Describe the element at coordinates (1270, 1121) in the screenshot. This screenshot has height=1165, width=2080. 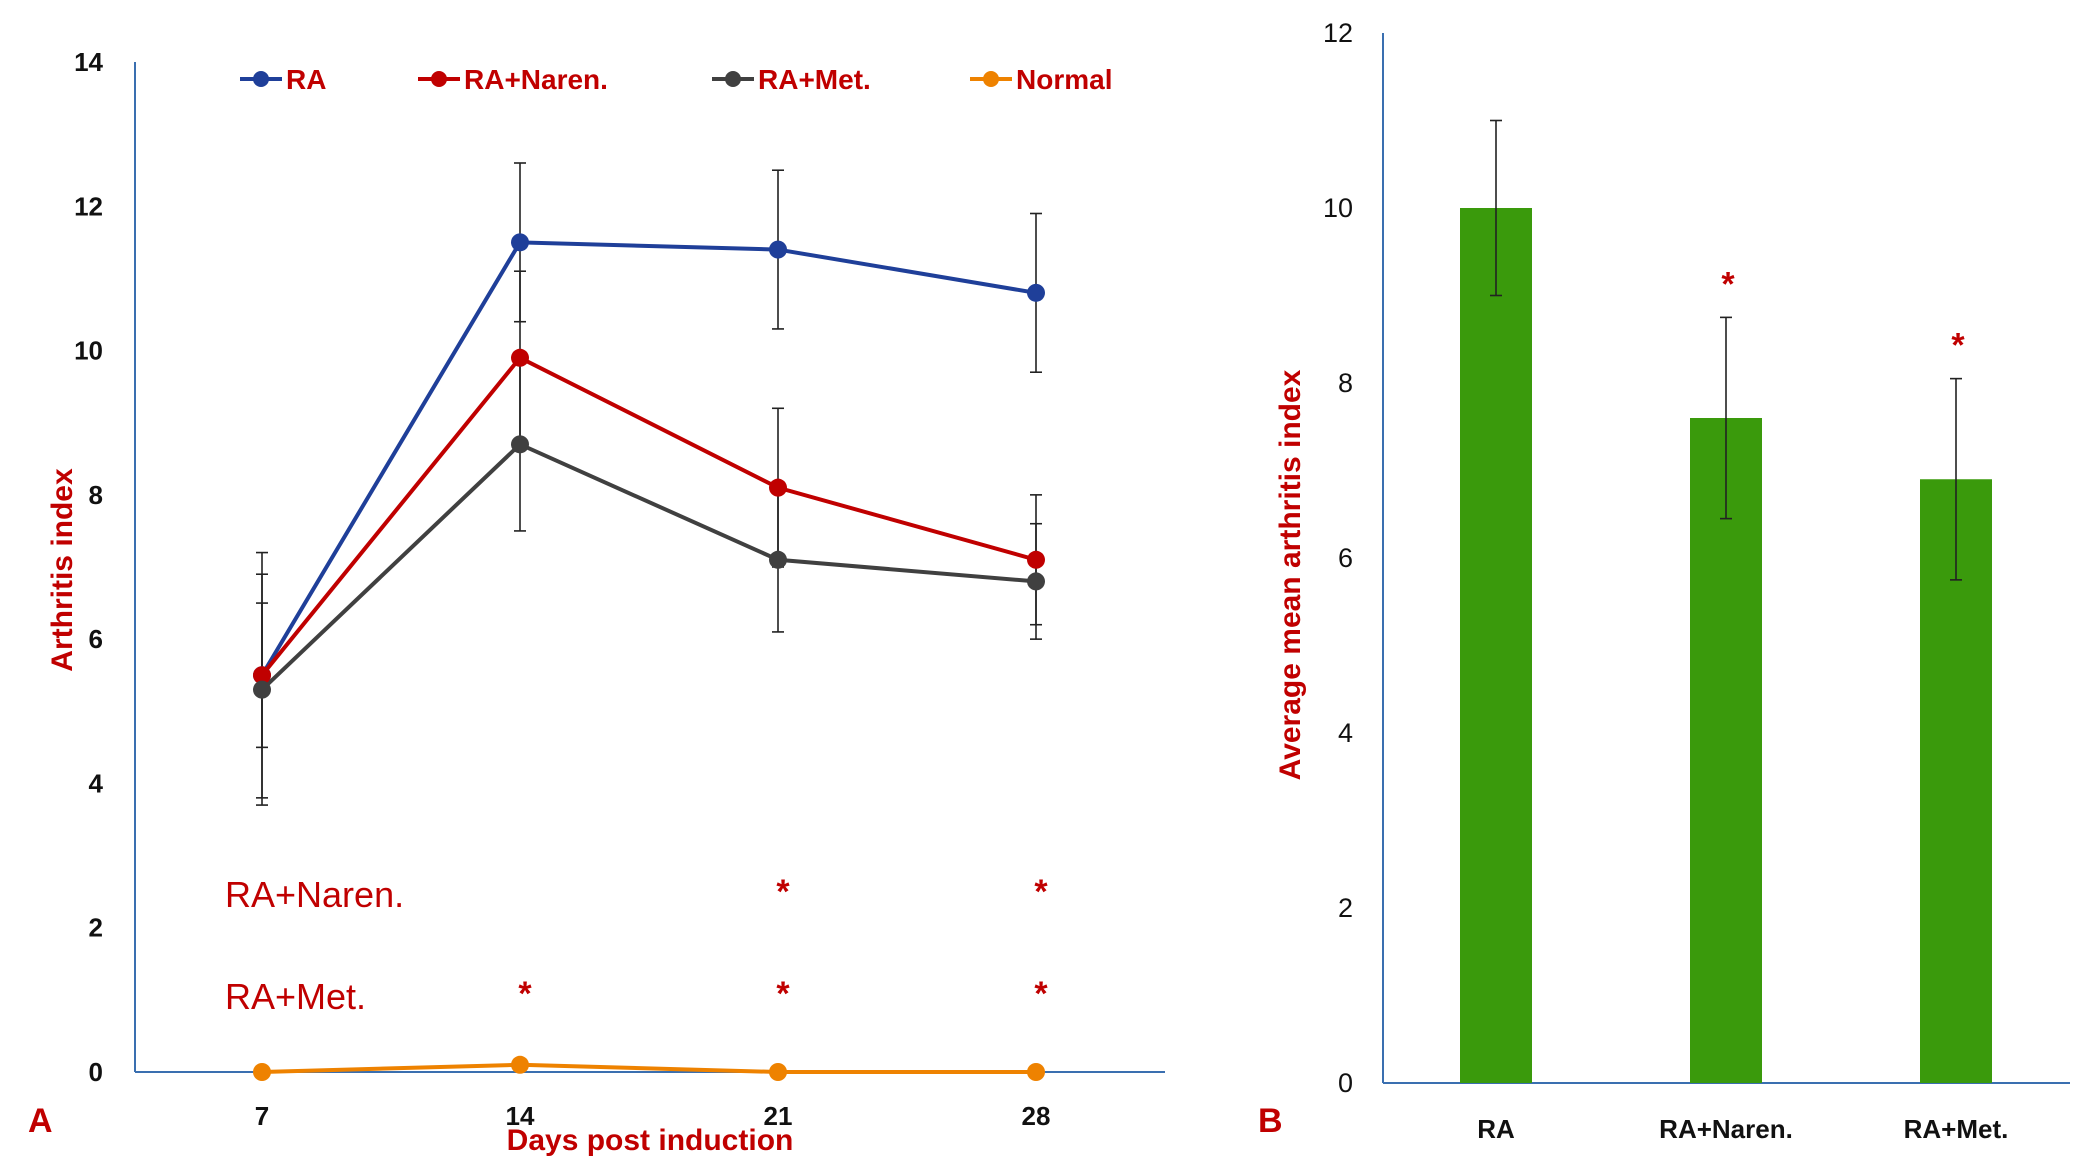
I see `panel-b-letter: B` at that location.